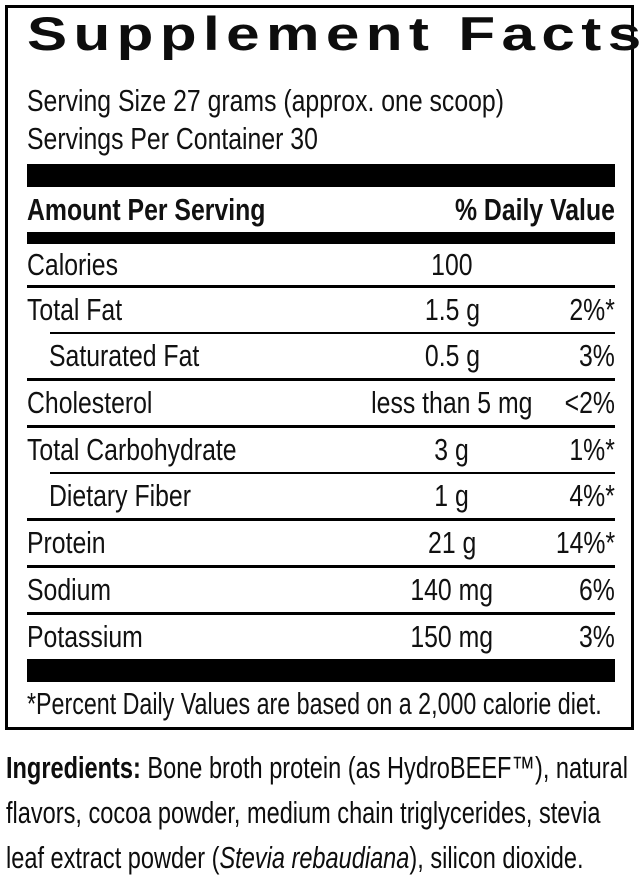 The height and width of the screenshot is (880, 639). Describe the element at coordinates (321, 310) in the screenshot. I see `table-row: Total Fat 1.5 g 2%*` at that location.